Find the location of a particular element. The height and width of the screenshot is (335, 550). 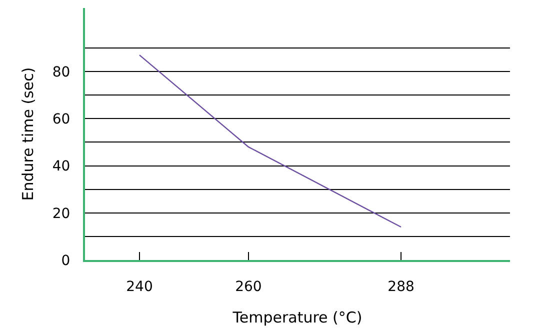

y-tick-label: 40 is located at coordinates (61, 166).